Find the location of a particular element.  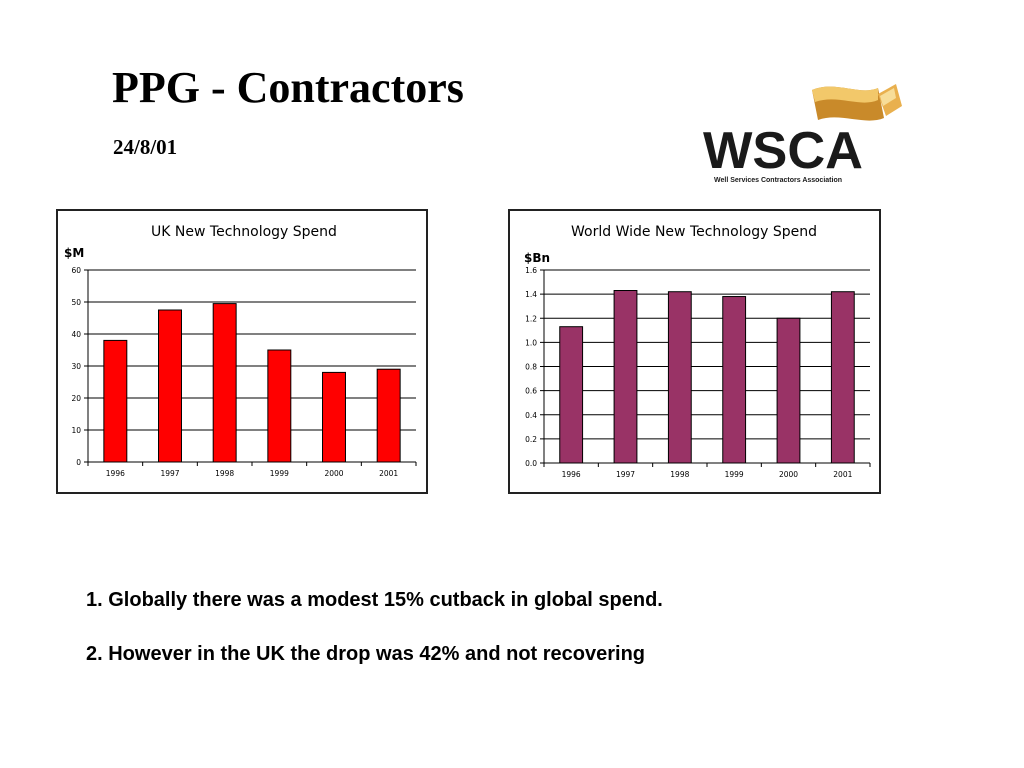

y-tick-label: 1.4 is located at coordinates (531, 294).